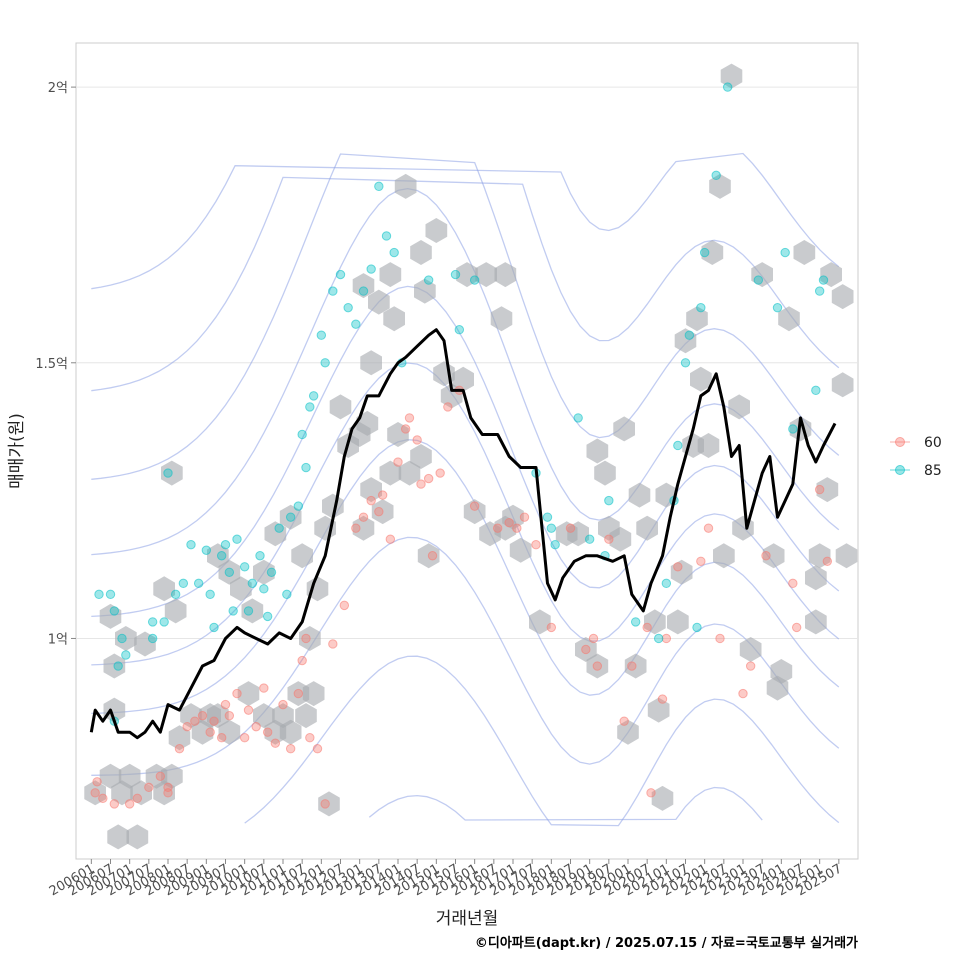 The image size is (960, 960). I want to click on legend-label-60: 60, so click(933, 443).